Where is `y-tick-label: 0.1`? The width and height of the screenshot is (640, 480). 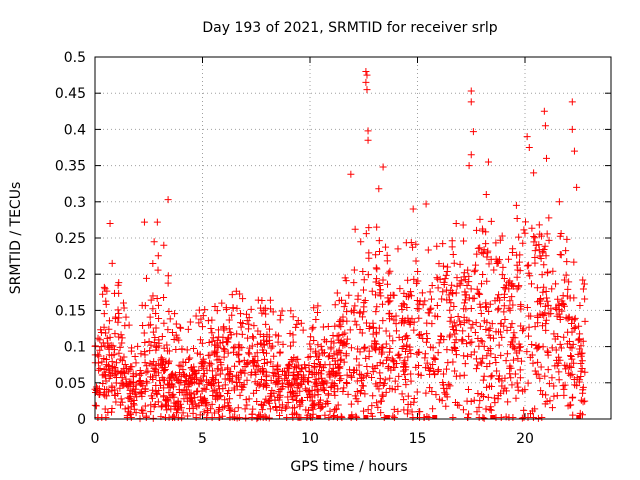
y-tick-label: 0.1 is located at coordinates (75, 348).